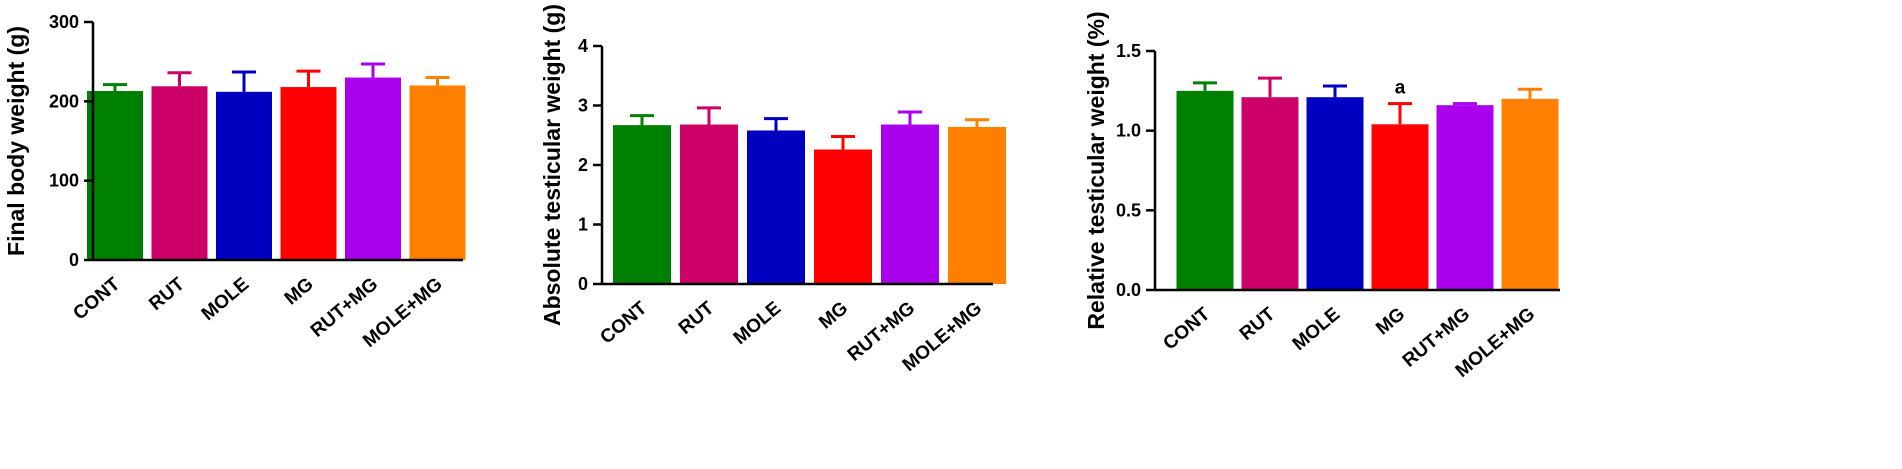 The width and height of the screenshot is (1902, 469). Describe the element at coordinates (583, 46) in the screenshot. I see `y-tick-label: 4` at that location.